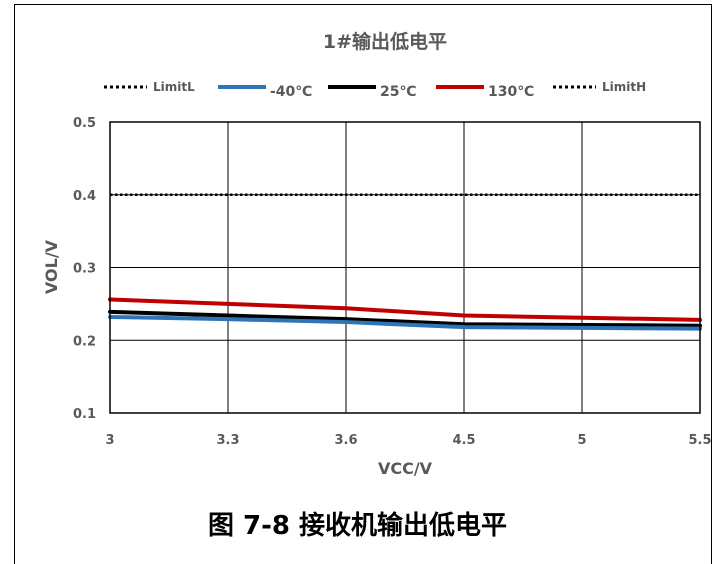 The height and width of the screenshot is (564, 715). I want to click on x-tick-label: 5, so click(581, 440).